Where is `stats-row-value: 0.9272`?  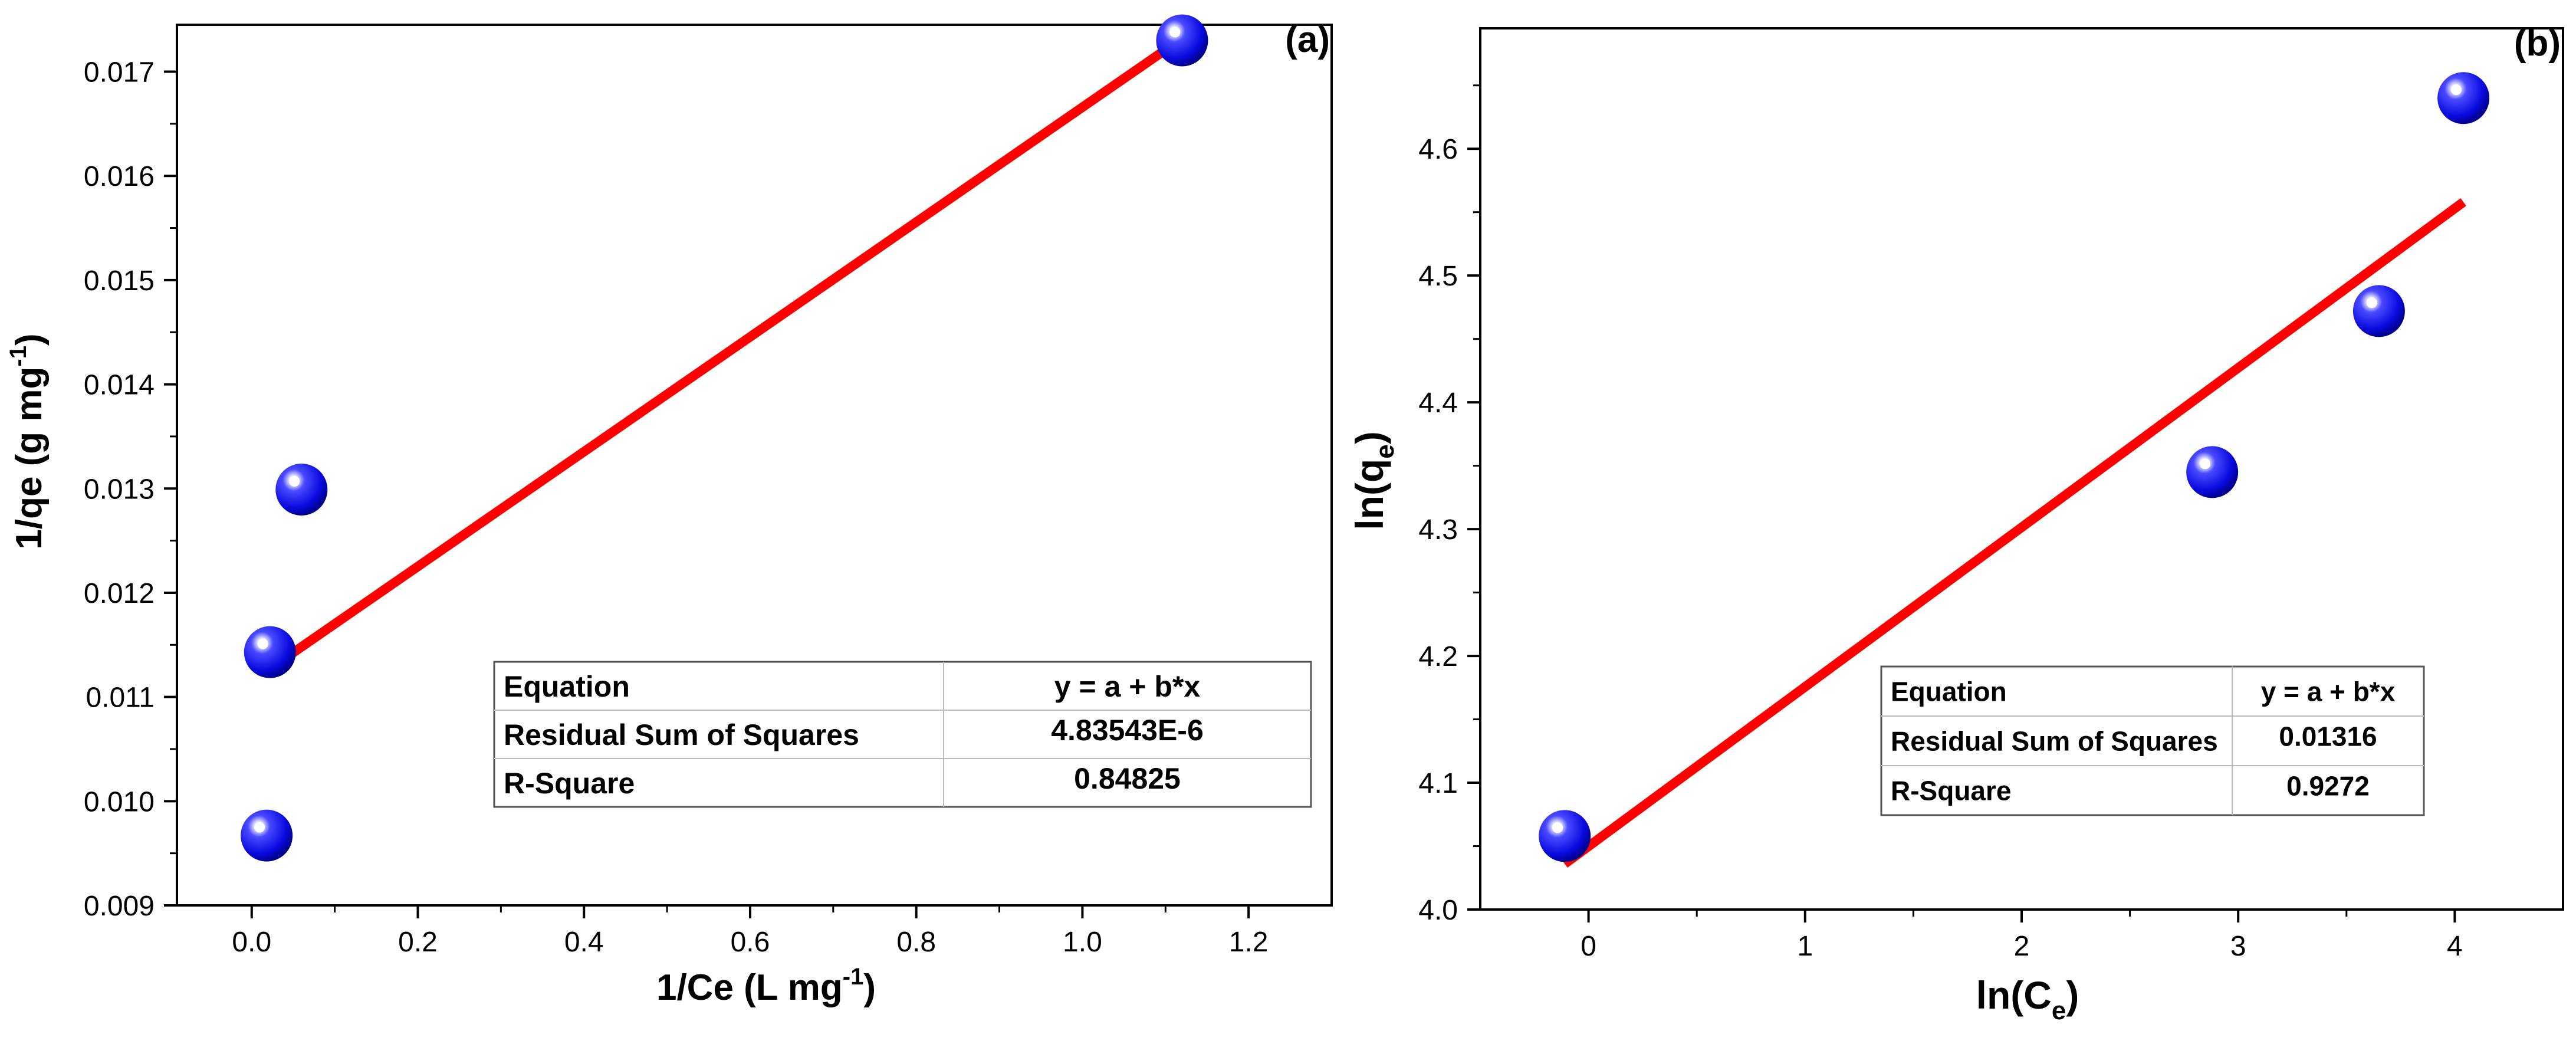 stats-row-value: 0.9272 is located at coordinates (2328, 786).